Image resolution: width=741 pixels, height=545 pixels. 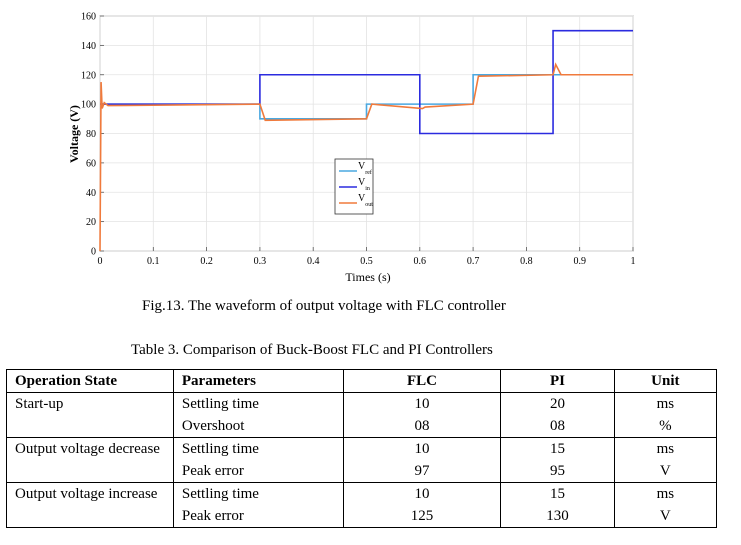 What do you see at coordinates (633, 261) in the screenshot?
I see `x-tick-label: 1` at bounding box center [633, 261].